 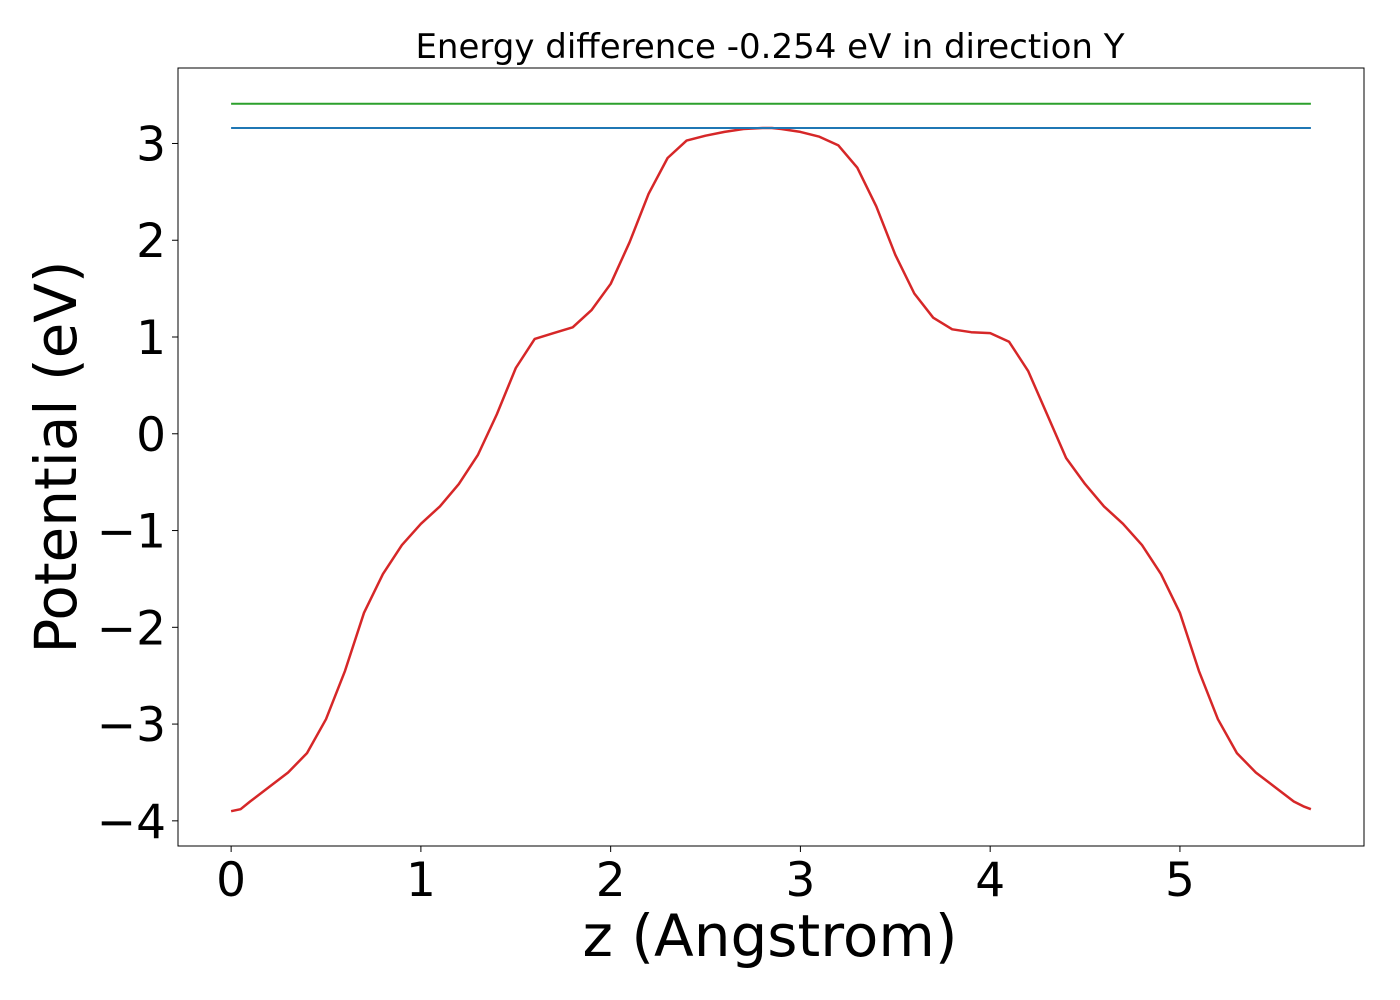 I want to click on y-tick-label: −2, so click(x=131, y=628).